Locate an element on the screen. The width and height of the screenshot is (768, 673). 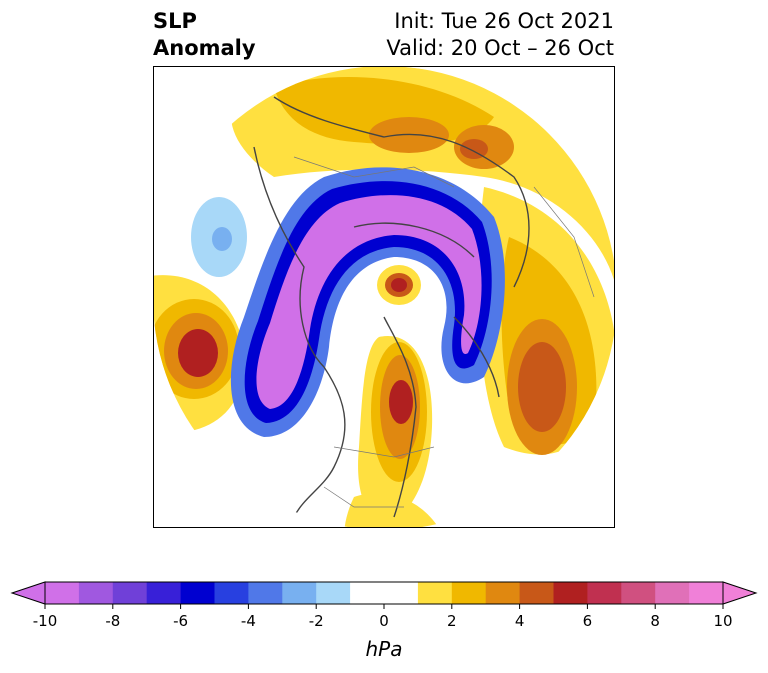
title-type: Anomaly is located at coordinates (204, 48).